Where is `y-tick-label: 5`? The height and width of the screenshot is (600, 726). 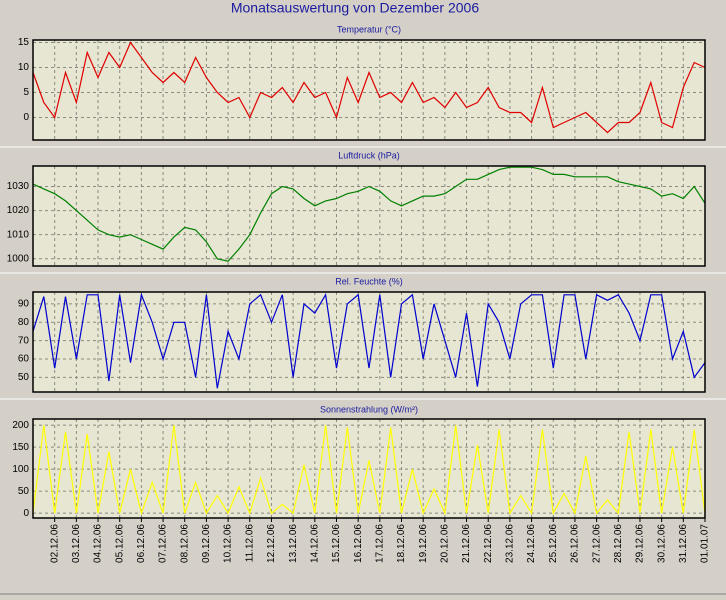
y-tick-label: 5 is located at coordinates (26, 92).